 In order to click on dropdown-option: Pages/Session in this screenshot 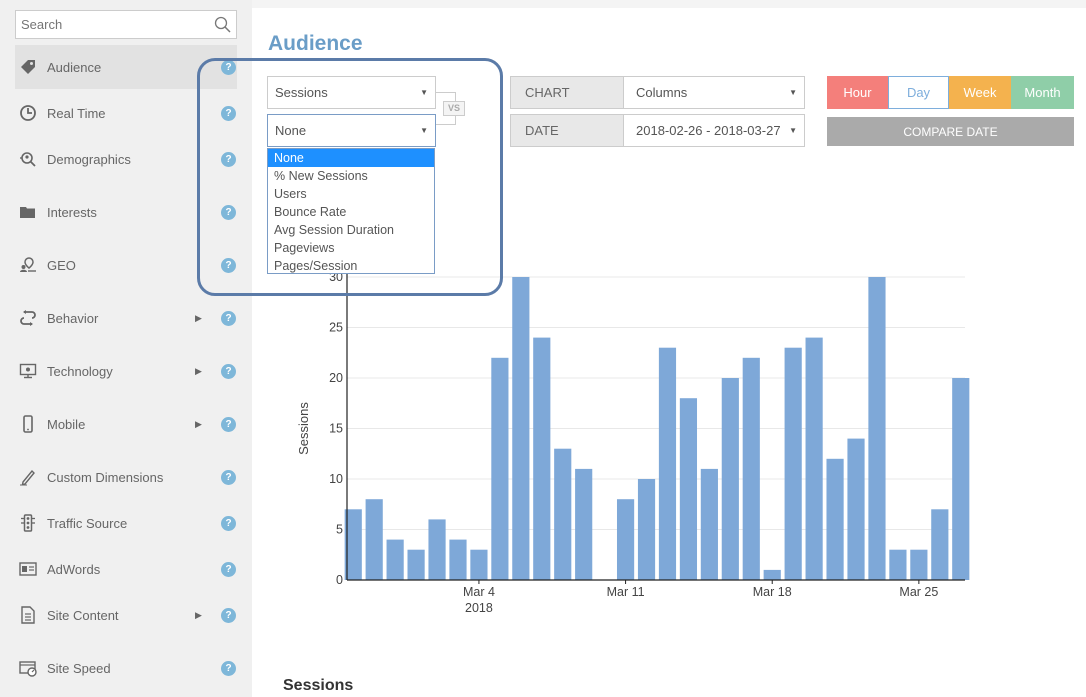, I will do `click(316, 266)`.